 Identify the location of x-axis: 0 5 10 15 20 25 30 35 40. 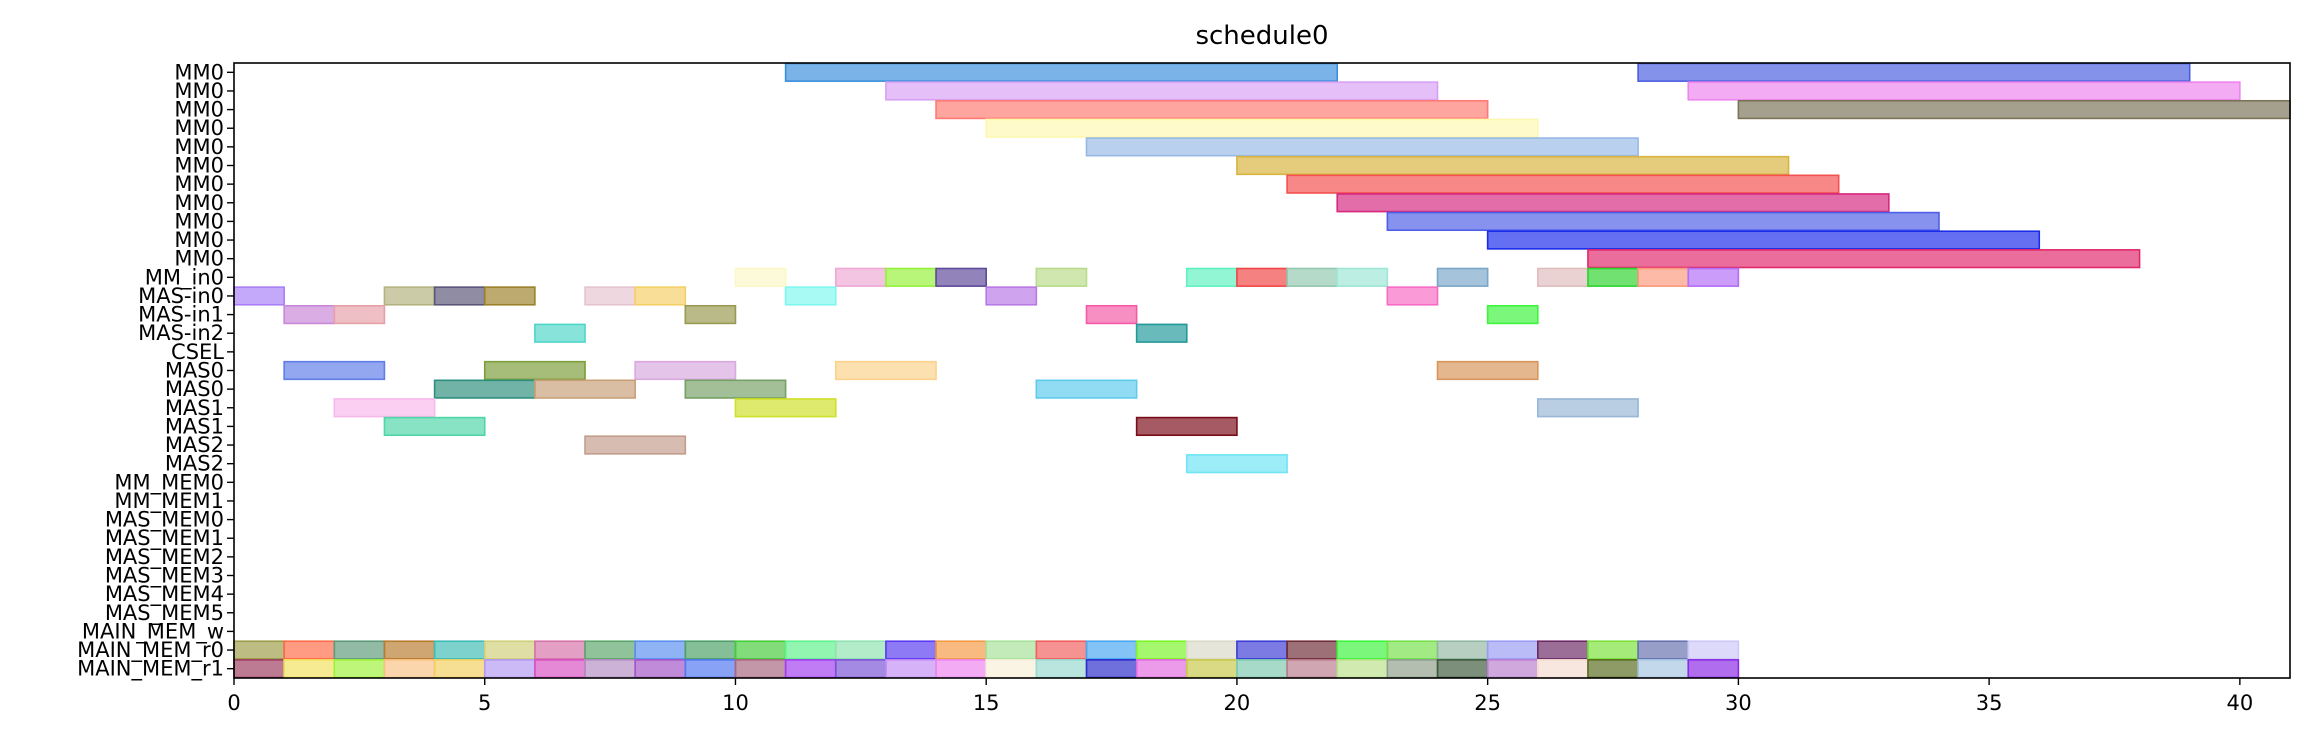
(1240, 696).